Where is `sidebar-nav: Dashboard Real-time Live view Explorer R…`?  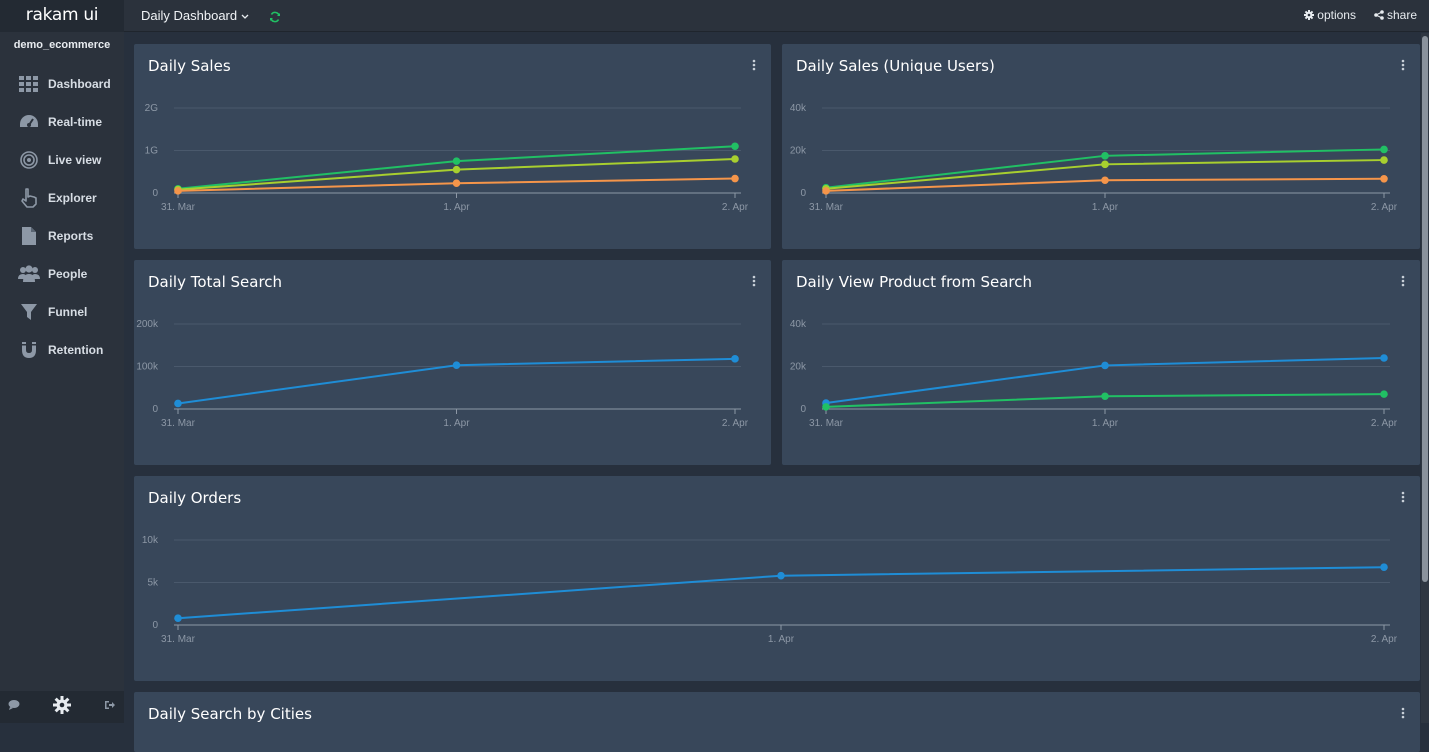 sidebar-nav: Dashboard Real-time Live view Explorer R… is located at coordinates (62, 217).